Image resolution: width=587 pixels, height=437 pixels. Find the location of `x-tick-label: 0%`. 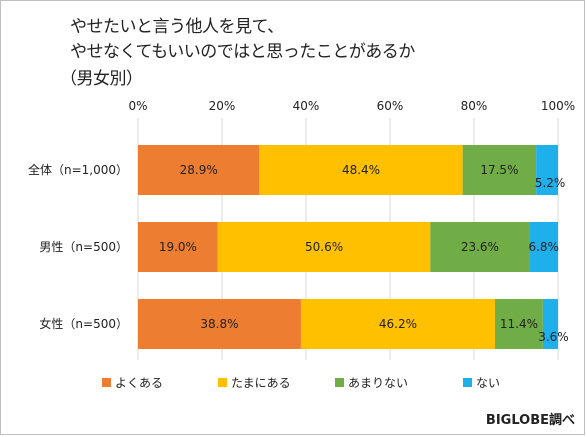

x-tick-label: 0% is located at coordinates (137, 106).